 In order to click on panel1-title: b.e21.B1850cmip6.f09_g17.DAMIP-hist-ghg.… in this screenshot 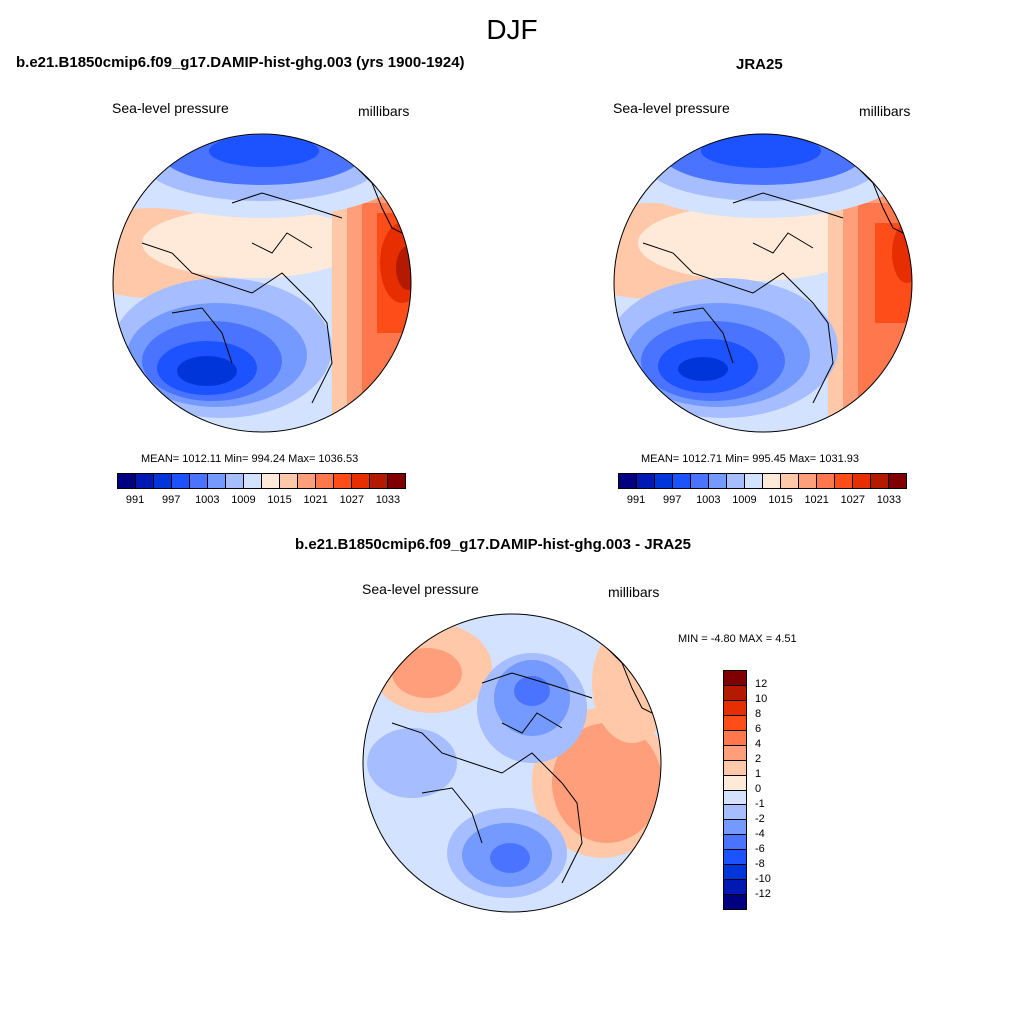, I will do `click(240, 62)`.